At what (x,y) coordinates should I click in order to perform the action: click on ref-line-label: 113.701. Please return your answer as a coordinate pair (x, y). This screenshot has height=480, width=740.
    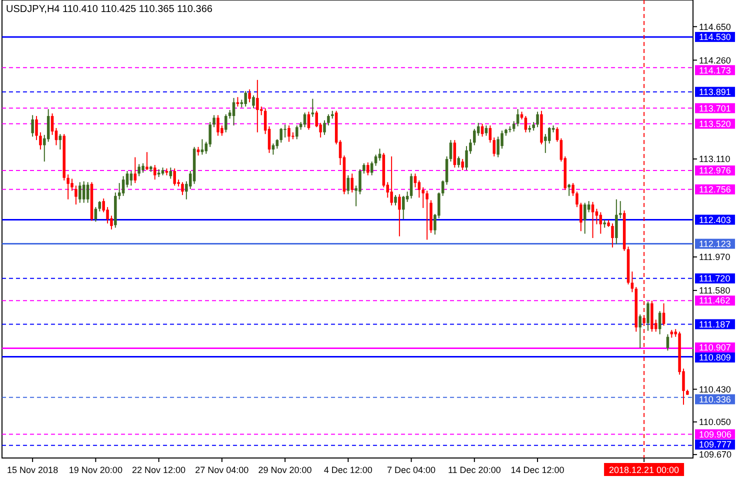
    Looking at the image, I should click on (715, 108).